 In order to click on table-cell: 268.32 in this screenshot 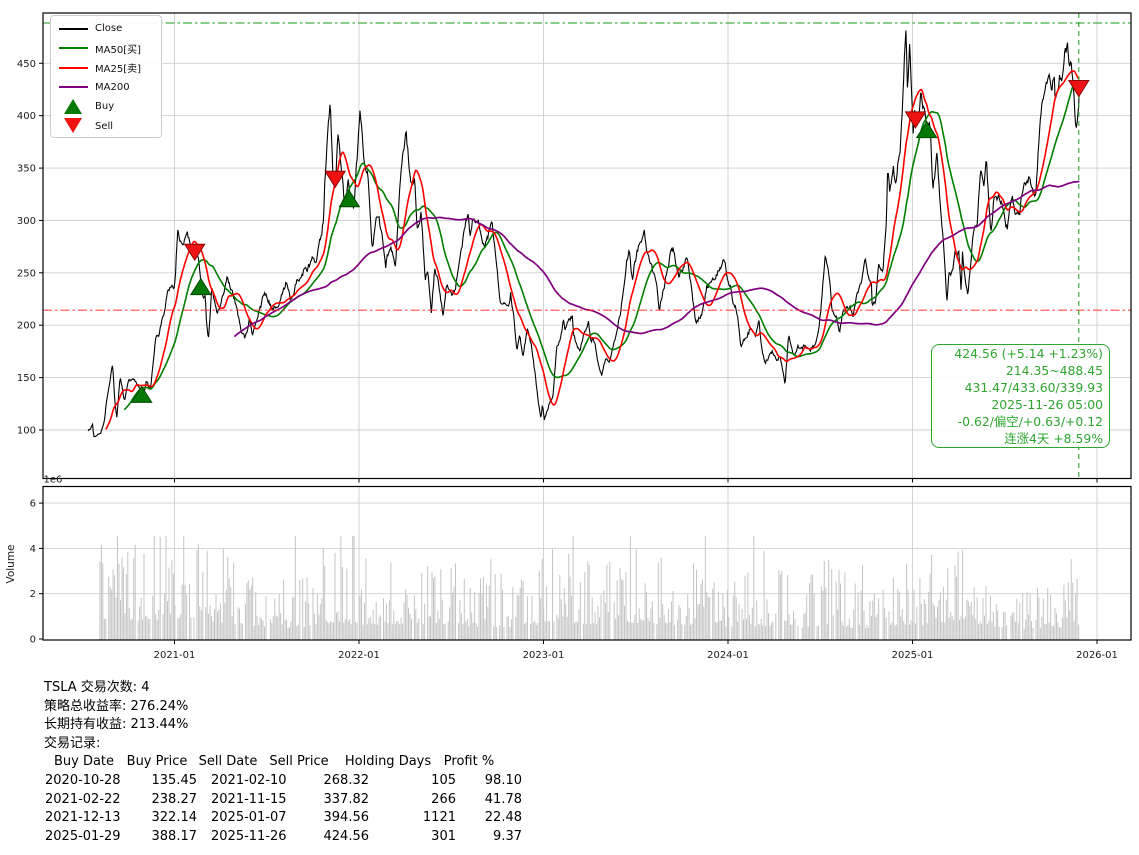, I will do `click(346, 780)`.